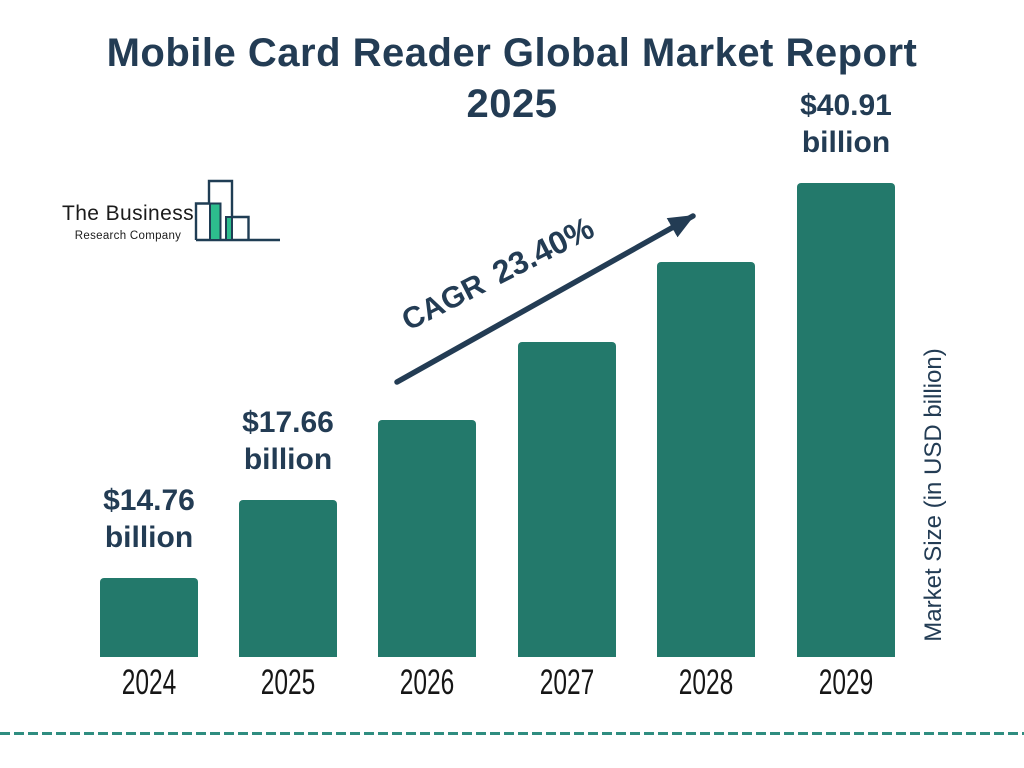 This screenshot has width=1024, height=768. What do you see at coordinates (149, 519) in the screenshot?
I see `bar-value-label-2024: $14.76 billion` at bounding box center [149, 519].